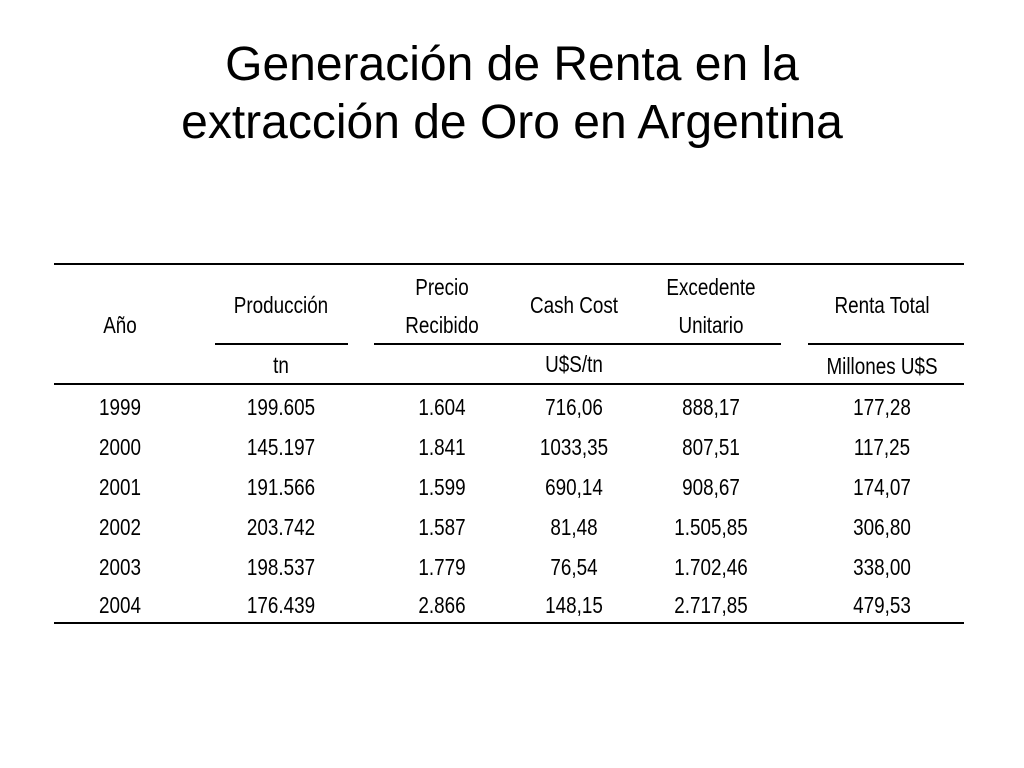 The image size is (1024, 768). What do you see at coordinates (577, 344) in the screenshot?
I see `usd-per-tn-header-rule` at bounding box center [577, 344].